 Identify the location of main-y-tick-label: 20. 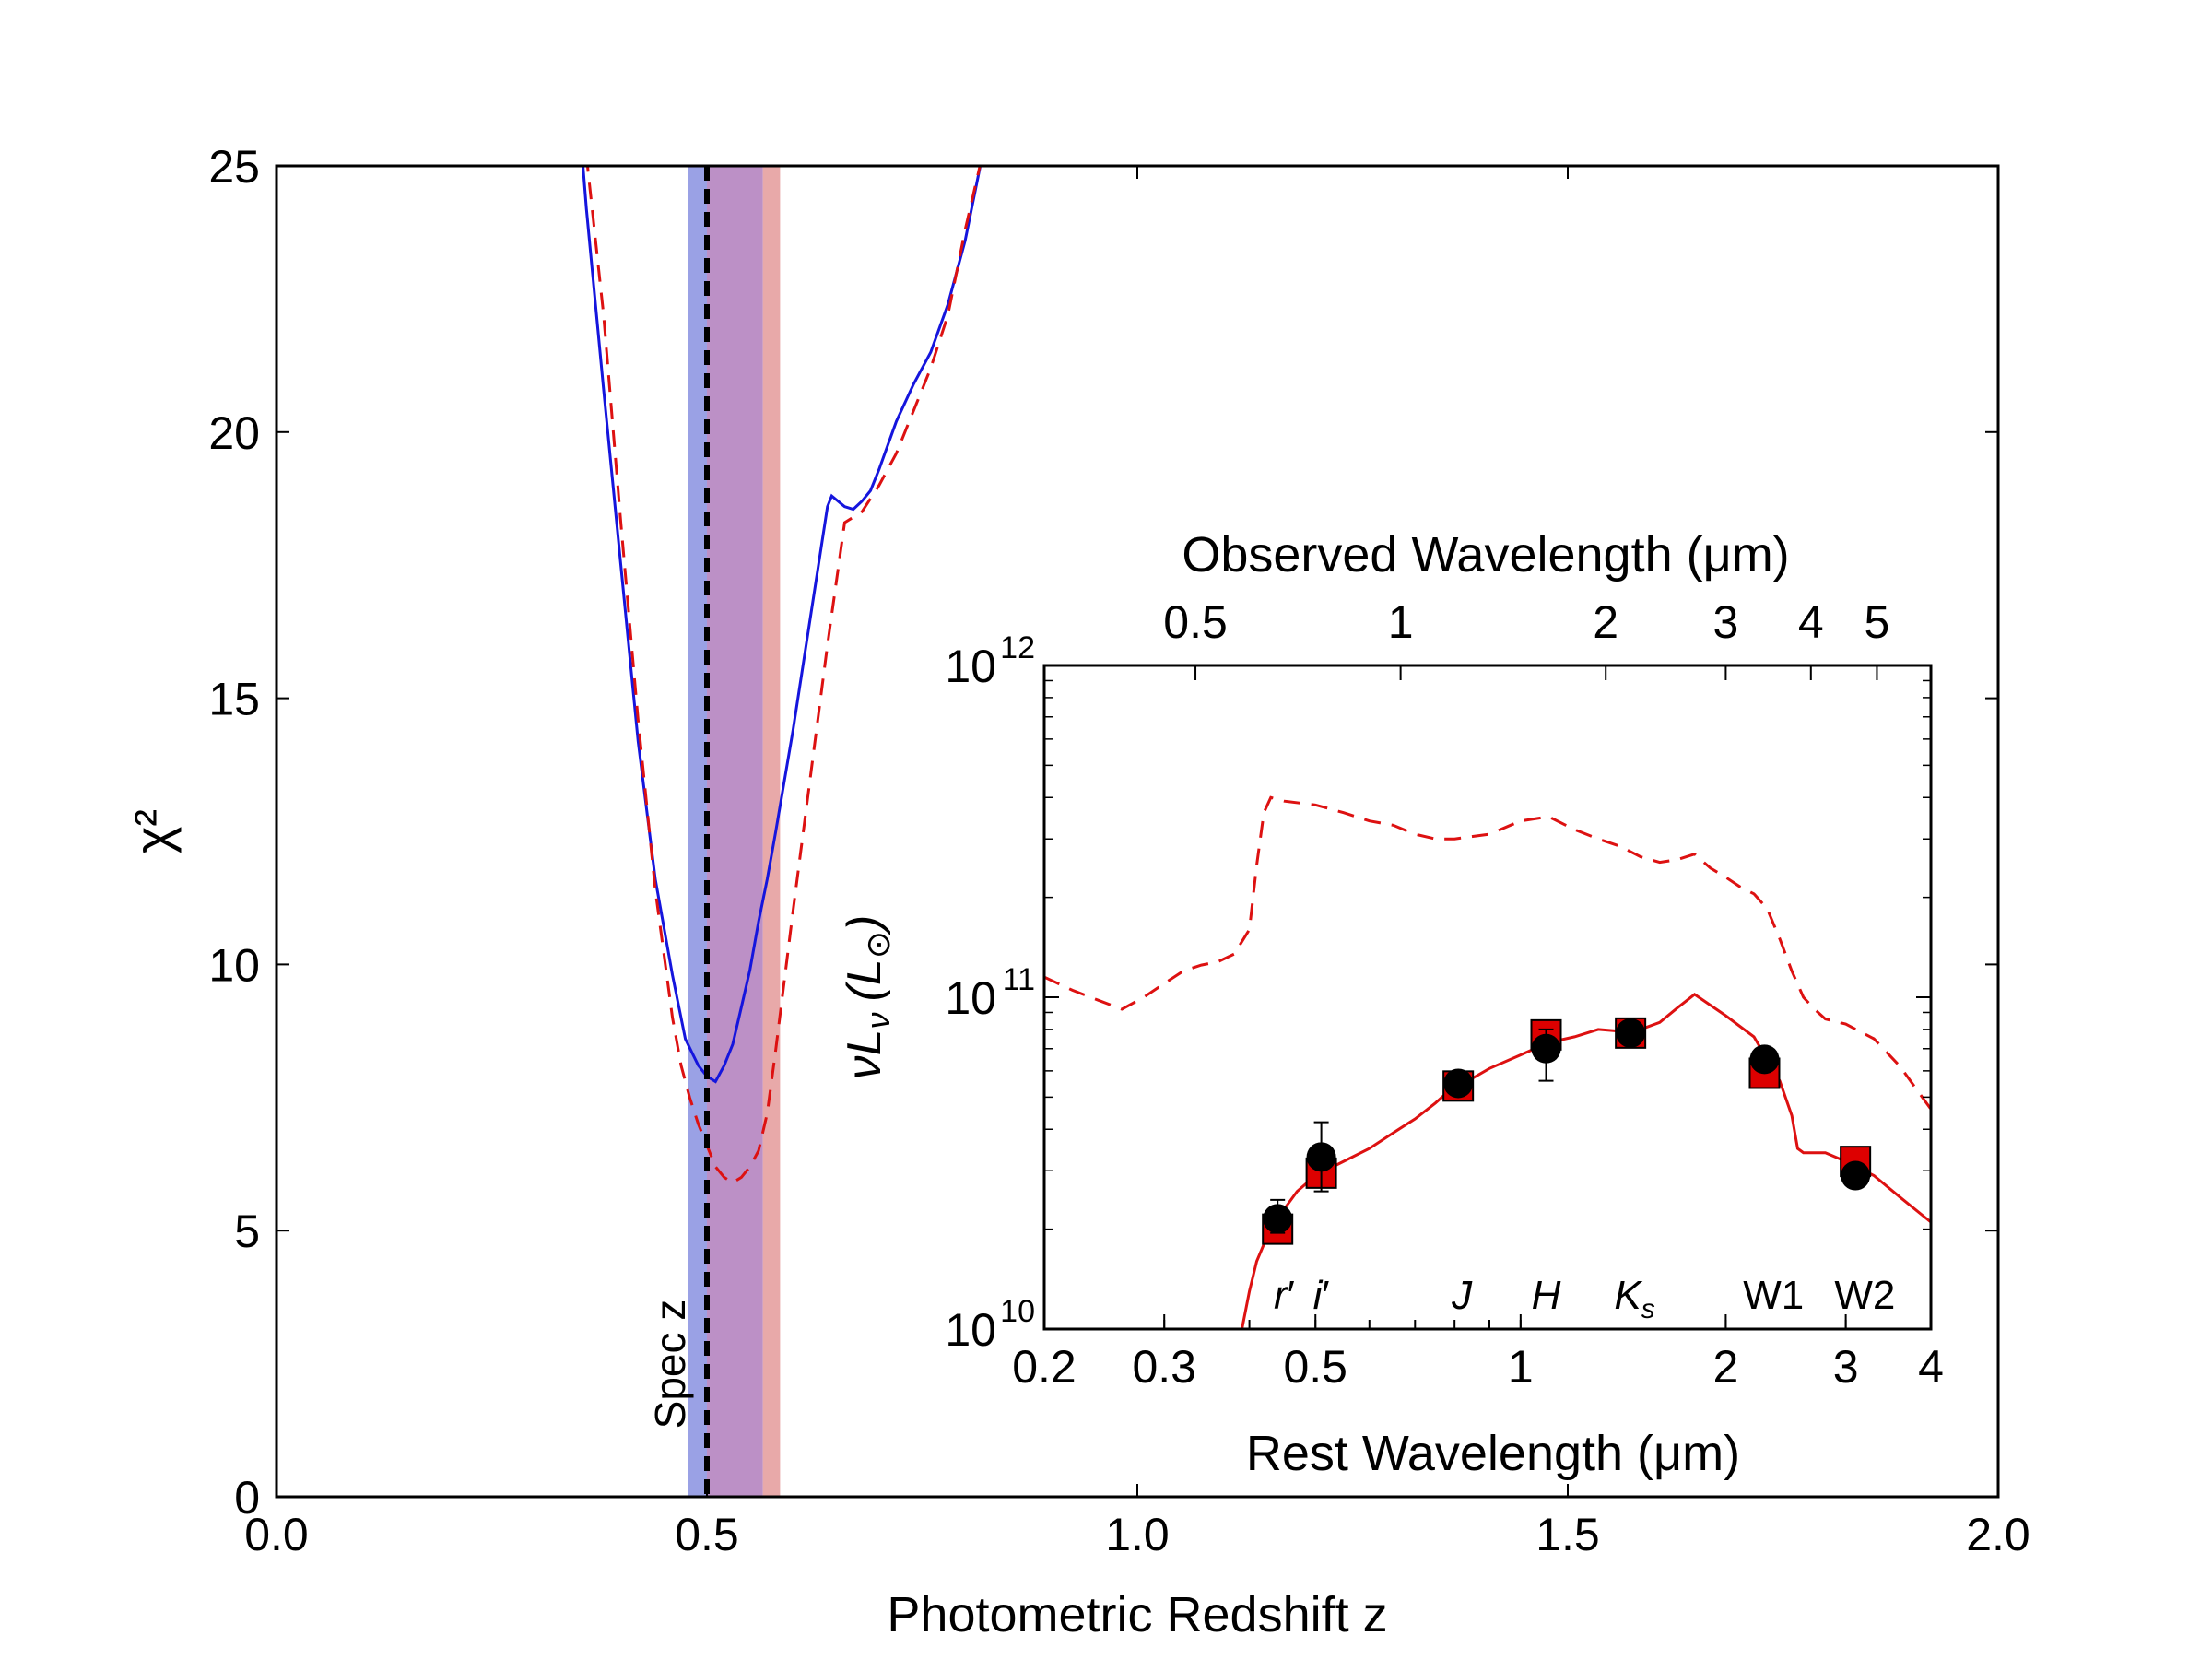
(234, 433).